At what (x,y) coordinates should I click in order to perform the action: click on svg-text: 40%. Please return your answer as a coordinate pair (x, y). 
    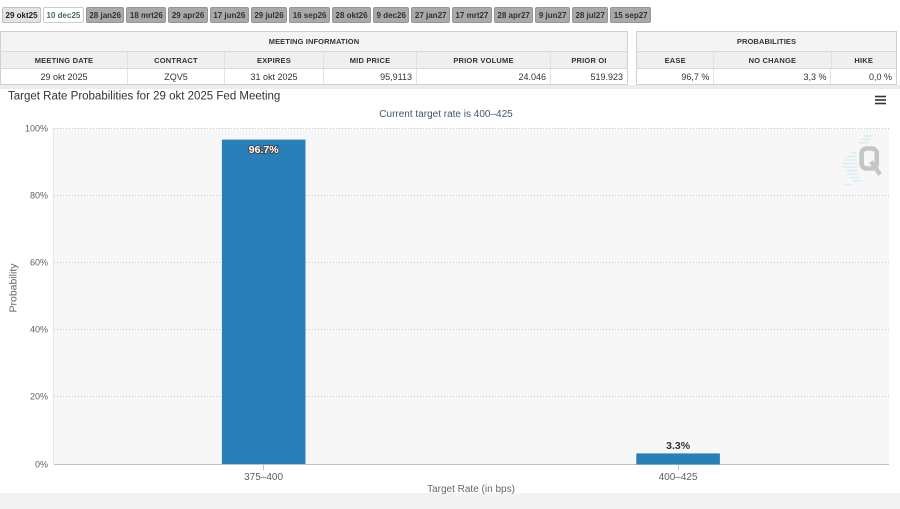
    Looking at the image, I should click on (39, 330).